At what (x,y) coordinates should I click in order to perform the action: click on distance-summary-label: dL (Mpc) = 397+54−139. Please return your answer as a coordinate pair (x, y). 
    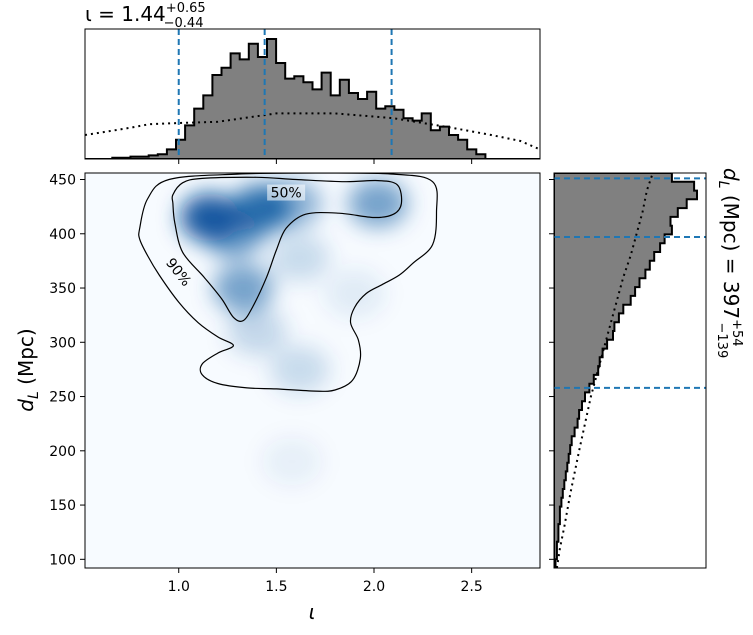
    Looking at the image, I should click on (729, 263).